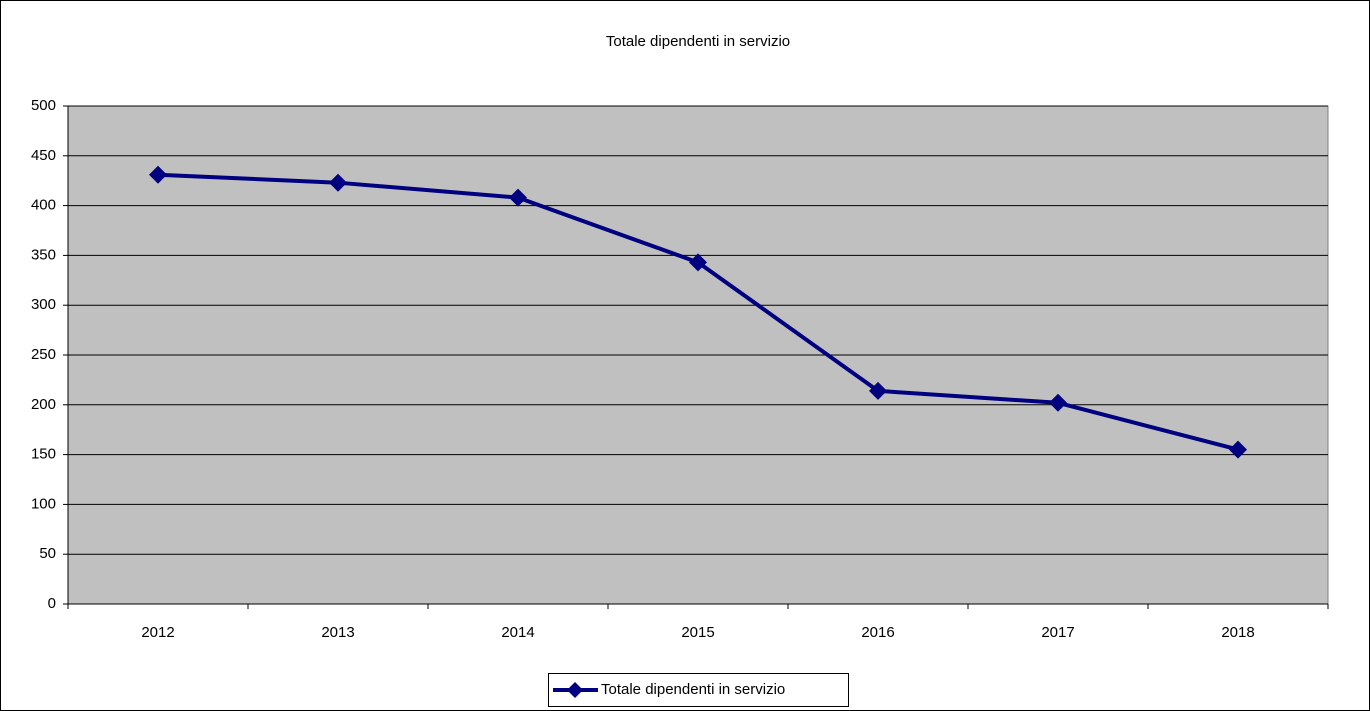 Image resolution: width=1370 pixels, height=711 pixels. What do you see at coordinates (517, 632) in the screenshot?
I see `x-tick-label: 2014` at bounding box center [517, 632].